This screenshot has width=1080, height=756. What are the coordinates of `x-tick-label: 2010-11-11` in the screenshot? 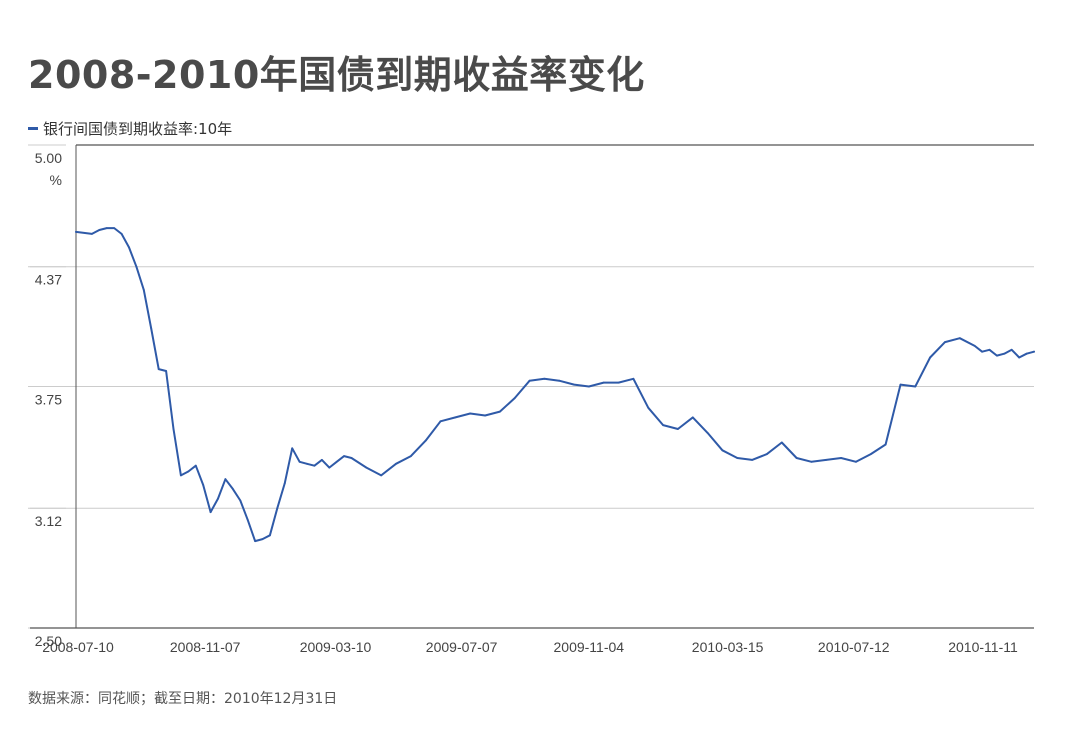 It's located at (983, 647).